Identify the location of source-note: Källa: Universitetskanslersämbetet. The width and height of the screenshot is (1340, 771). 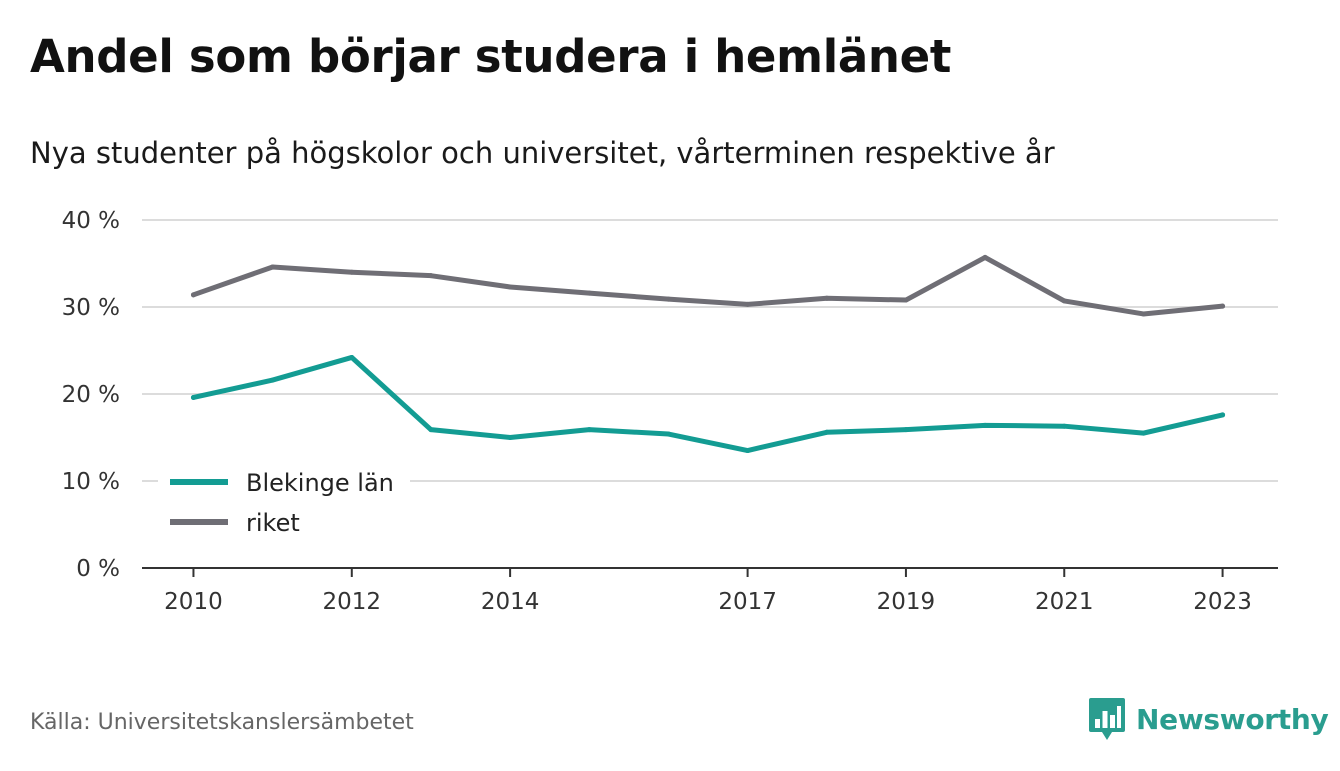
(222, 722).